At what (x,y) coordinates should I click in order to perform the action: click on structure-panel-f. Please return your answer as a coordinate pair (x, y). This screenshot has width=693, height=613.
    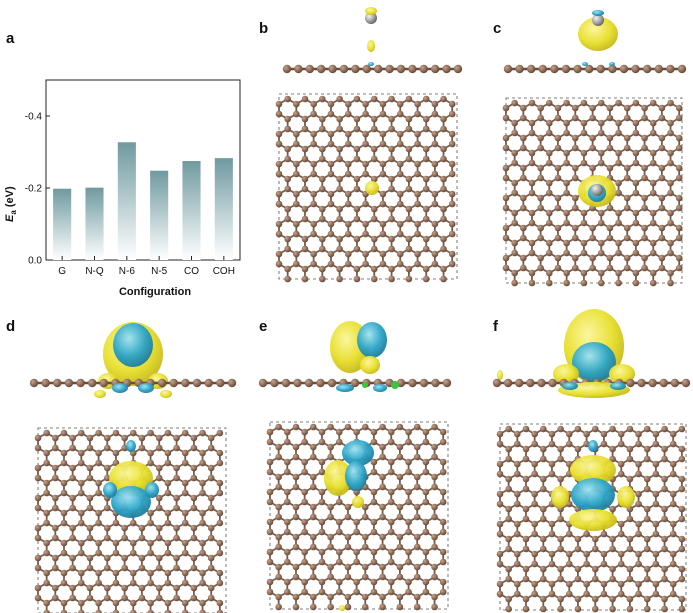
    Looking at the image, I should click on (591, 461).